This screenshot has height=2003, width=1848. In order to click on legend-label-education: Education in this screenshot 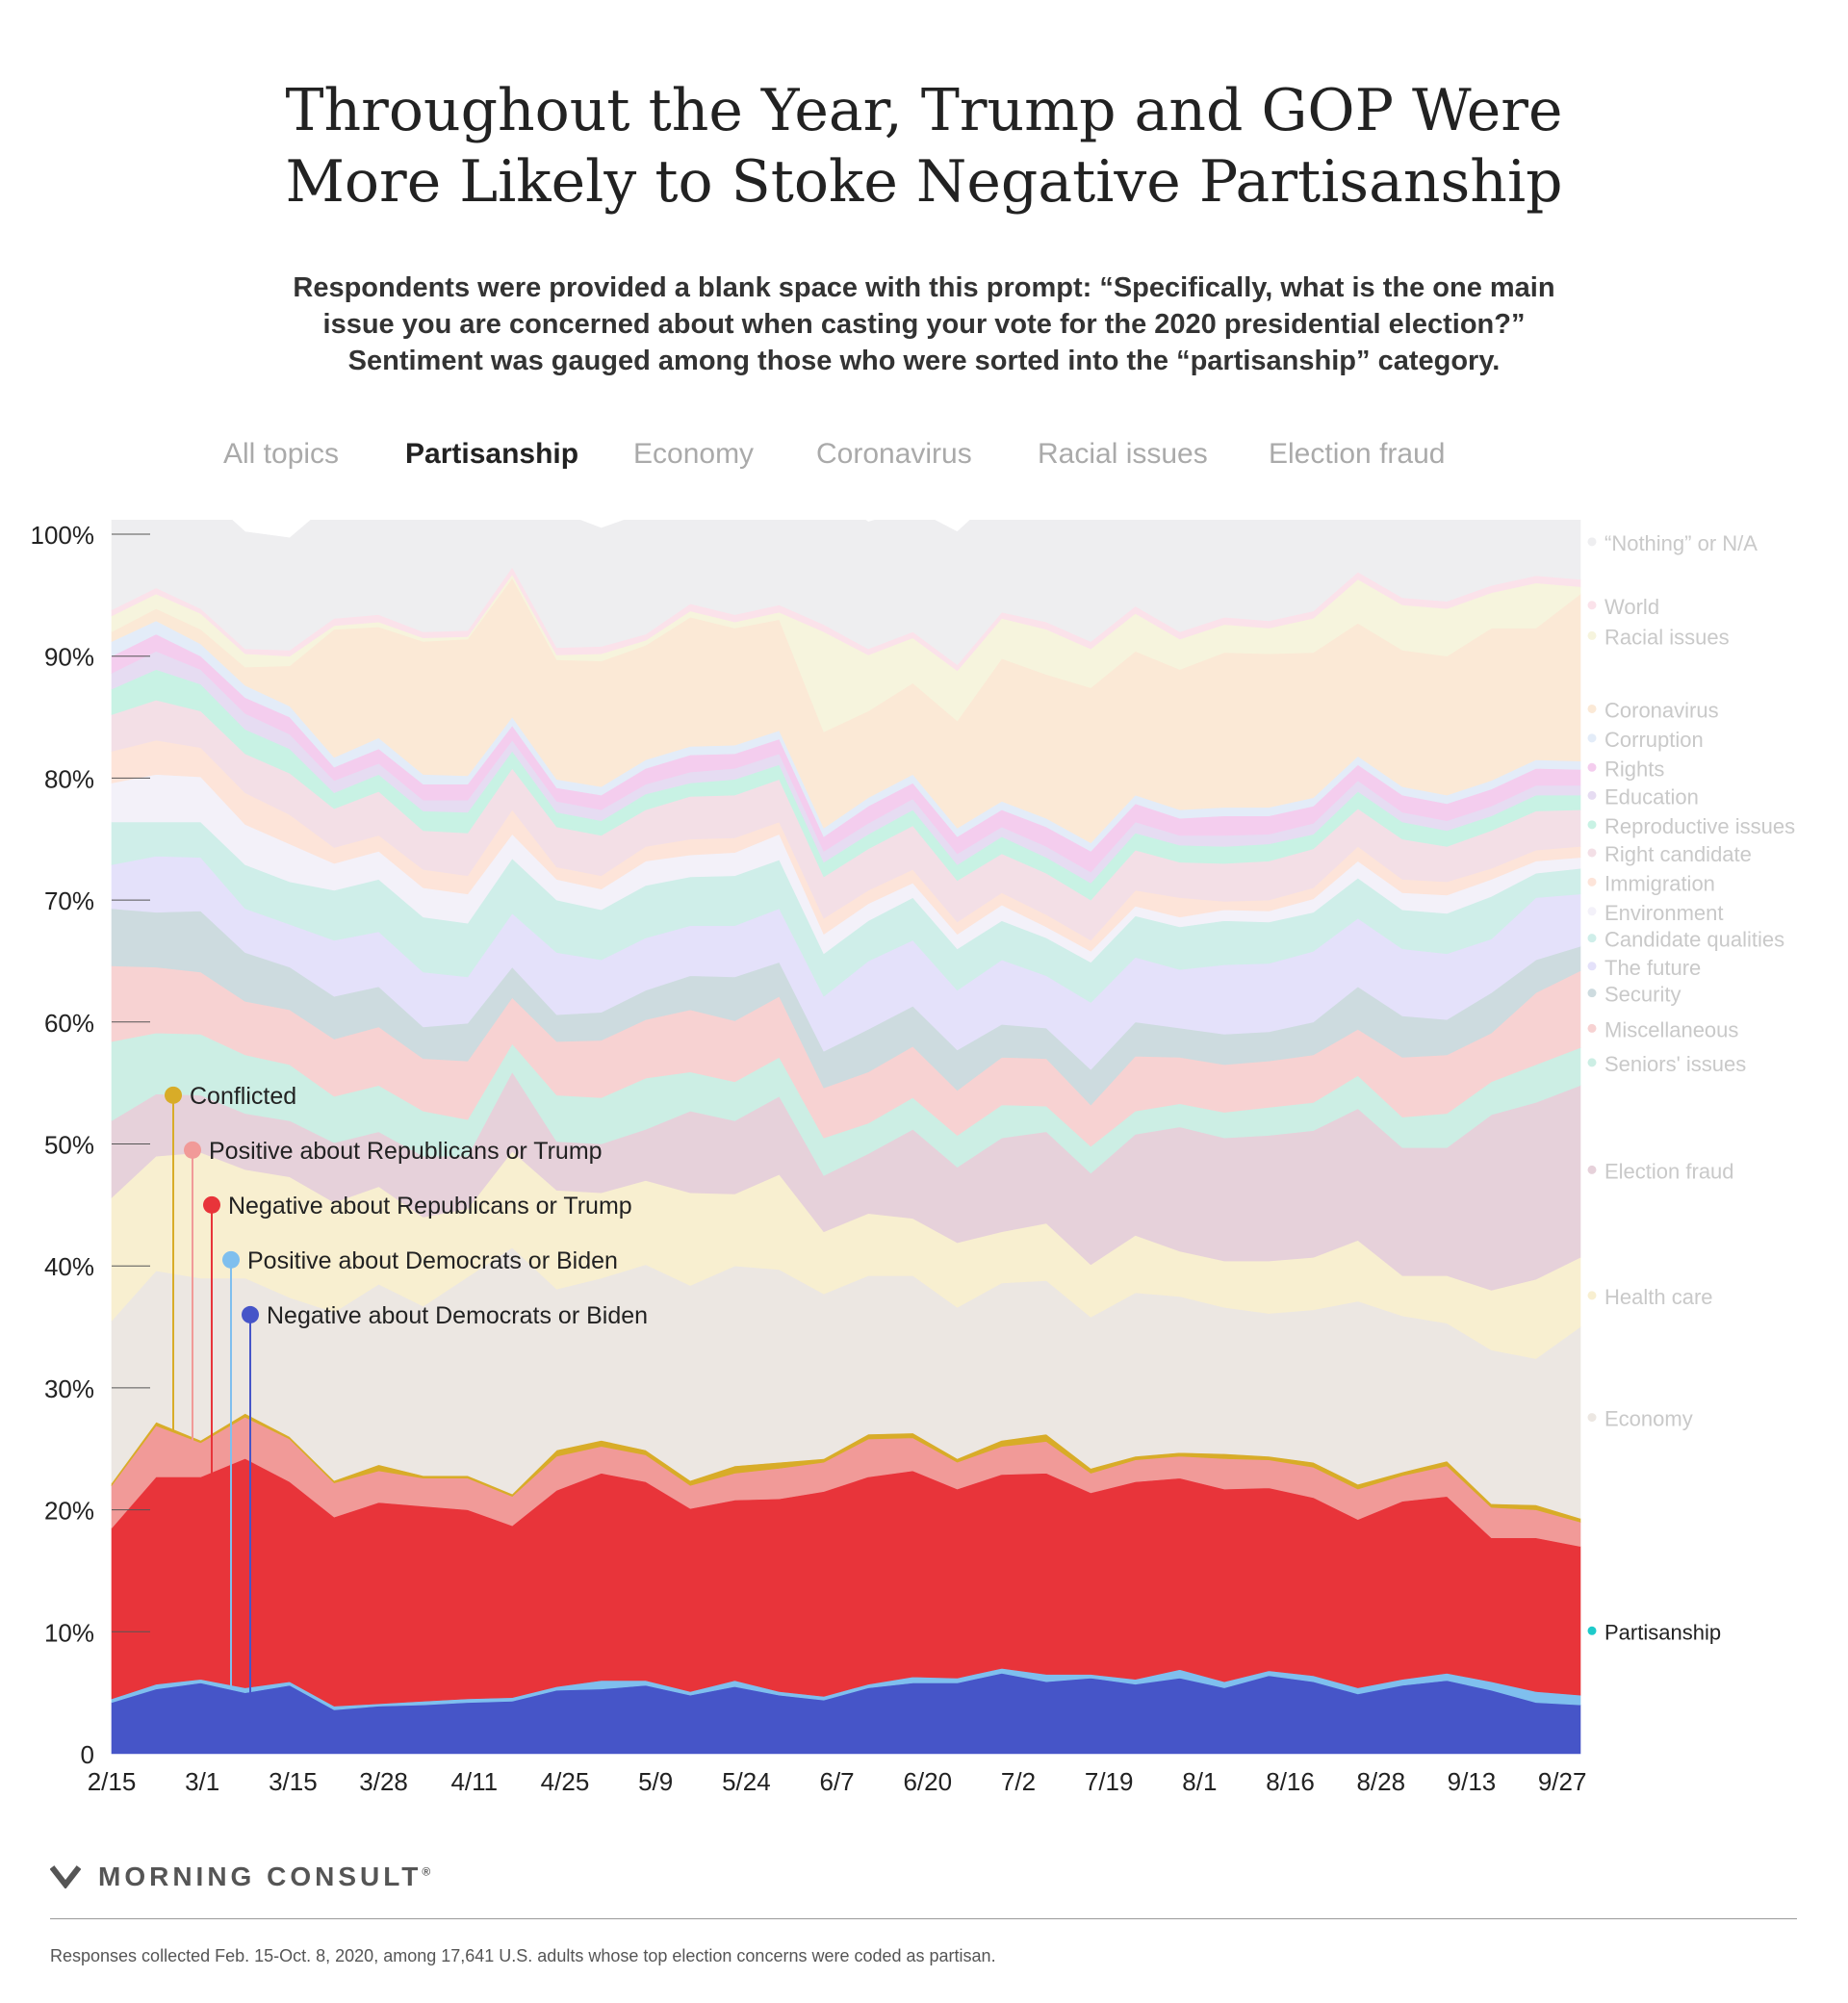, I will do `click(1651, 796)`.